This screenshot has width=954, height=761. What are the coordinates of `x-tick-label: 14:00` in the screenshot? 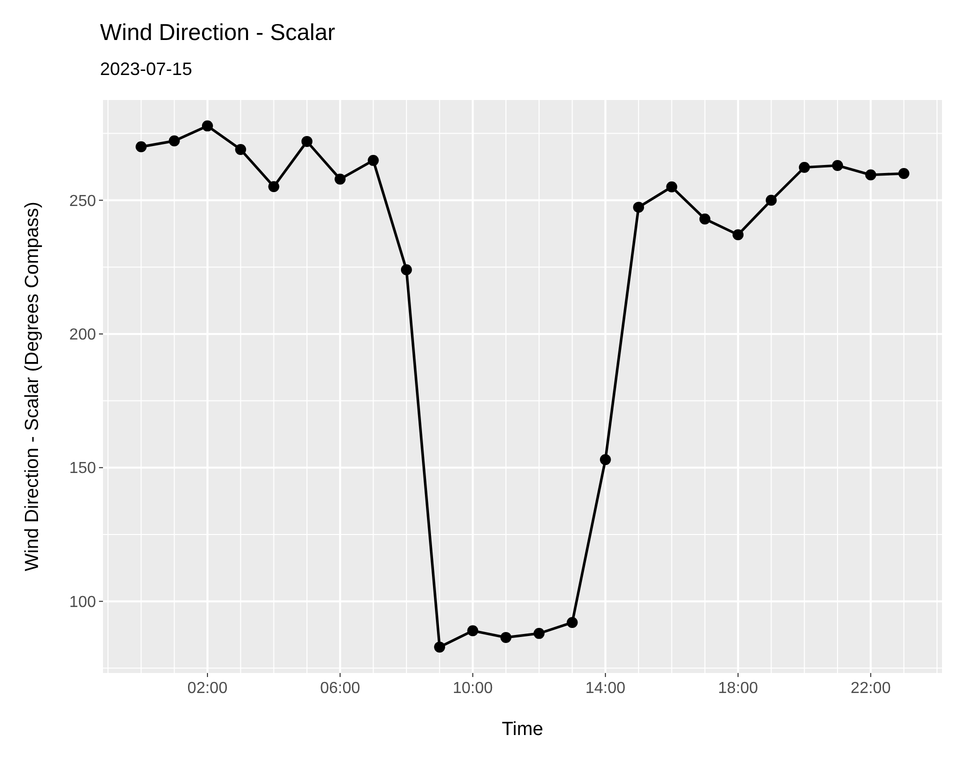 It's located at (605, 688).